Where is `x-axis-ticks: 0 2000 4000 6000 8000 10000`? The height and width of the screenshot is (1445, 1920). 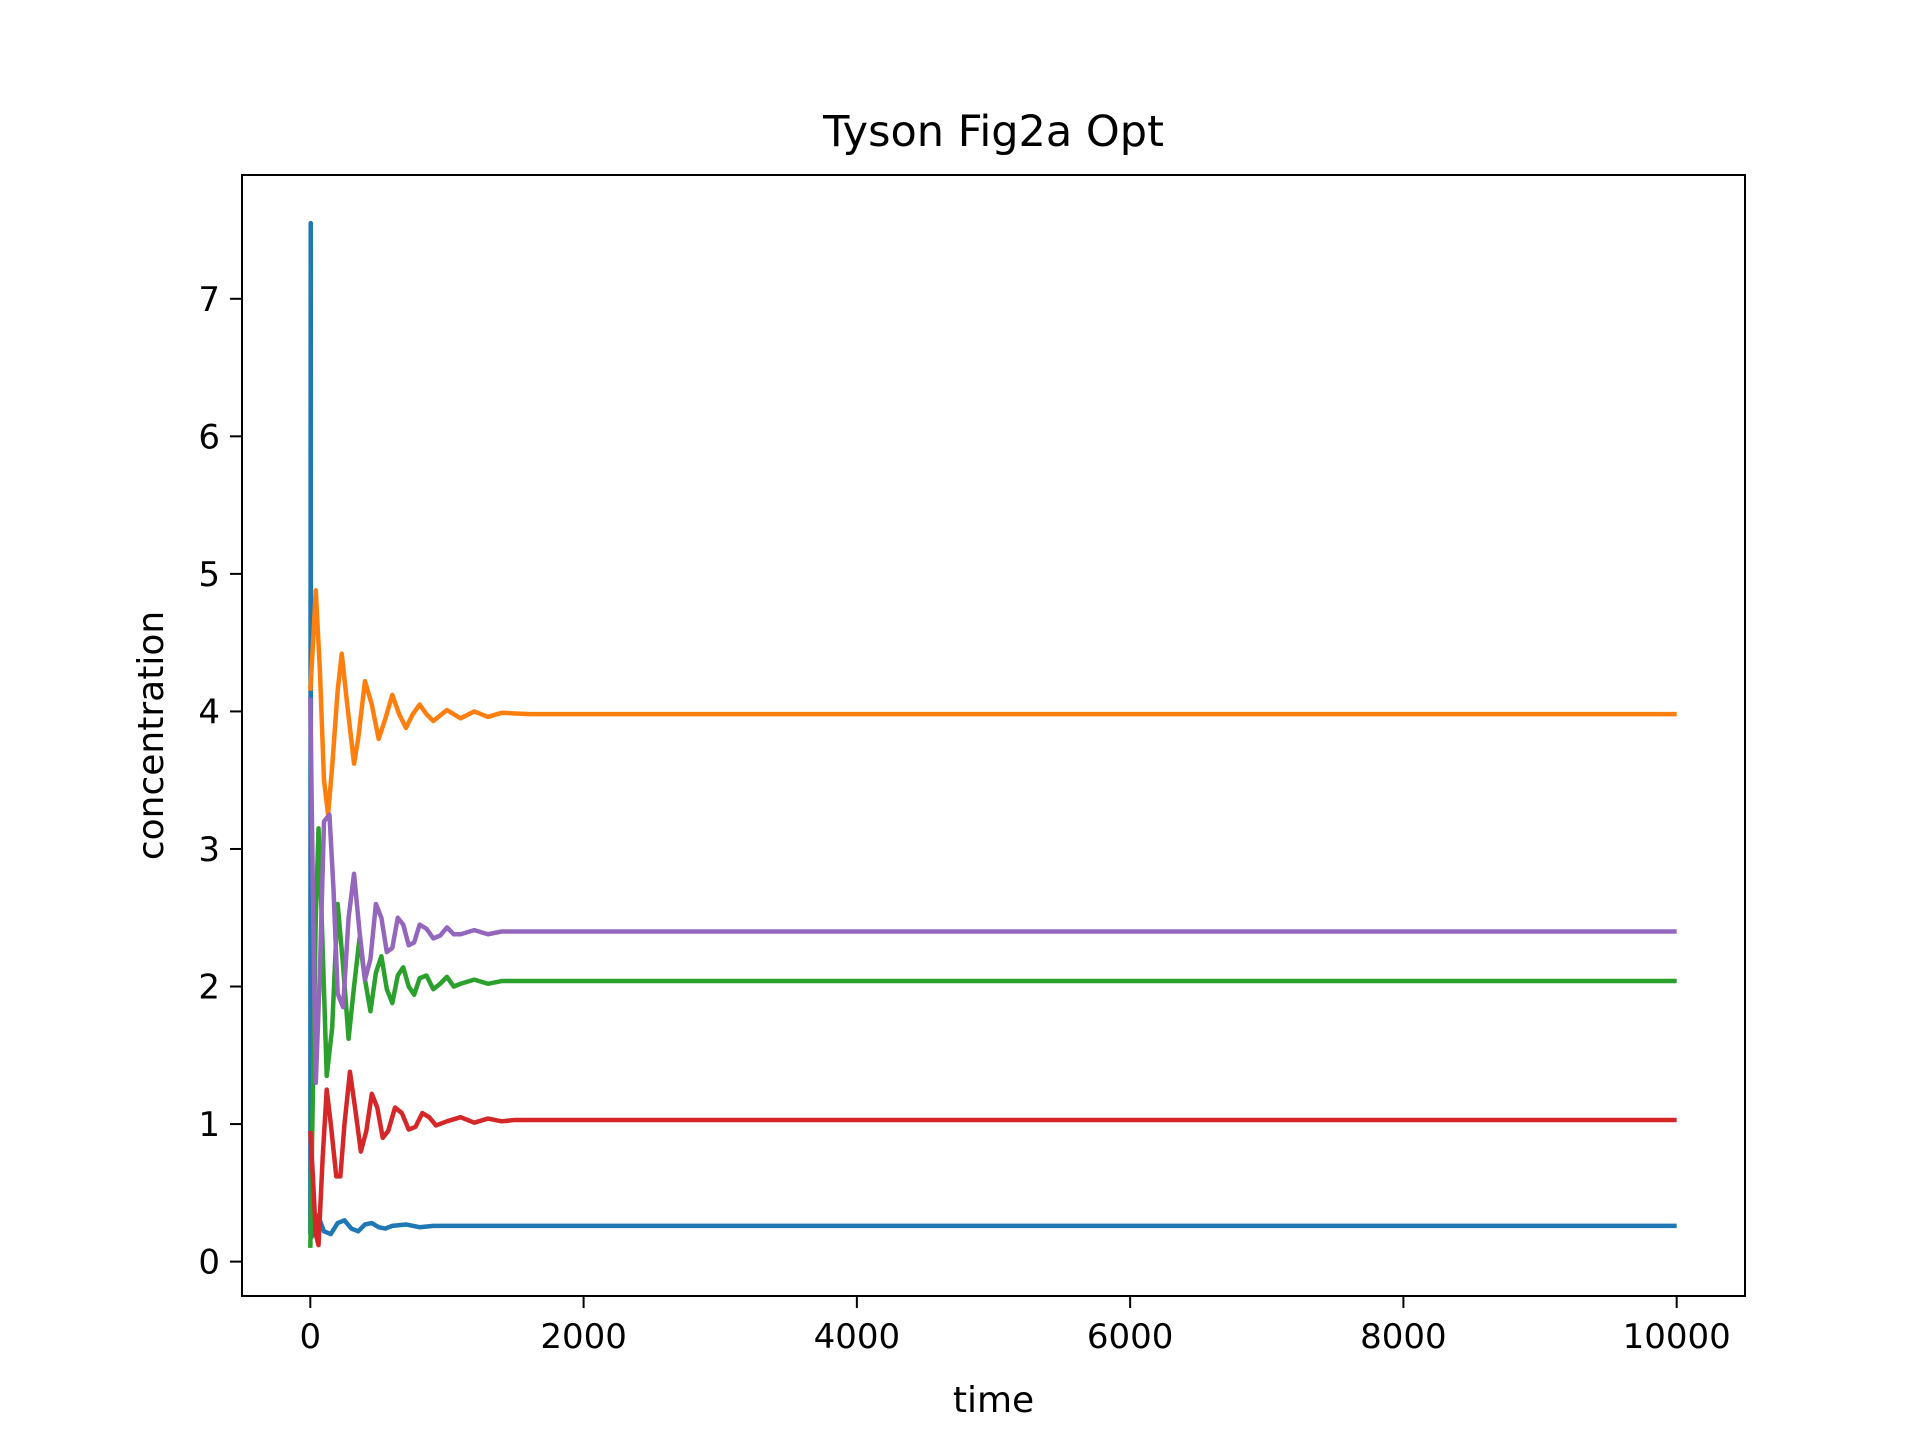 x-axis-ticks: 0 2000 4000 6000 8000 10000 is located at coordinates (1015, 1326).